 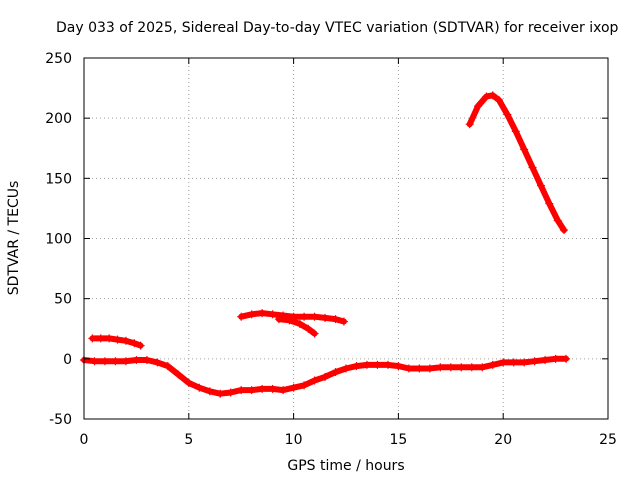 I want to click on x-tick-label: 5, so click(x=188, y=440).